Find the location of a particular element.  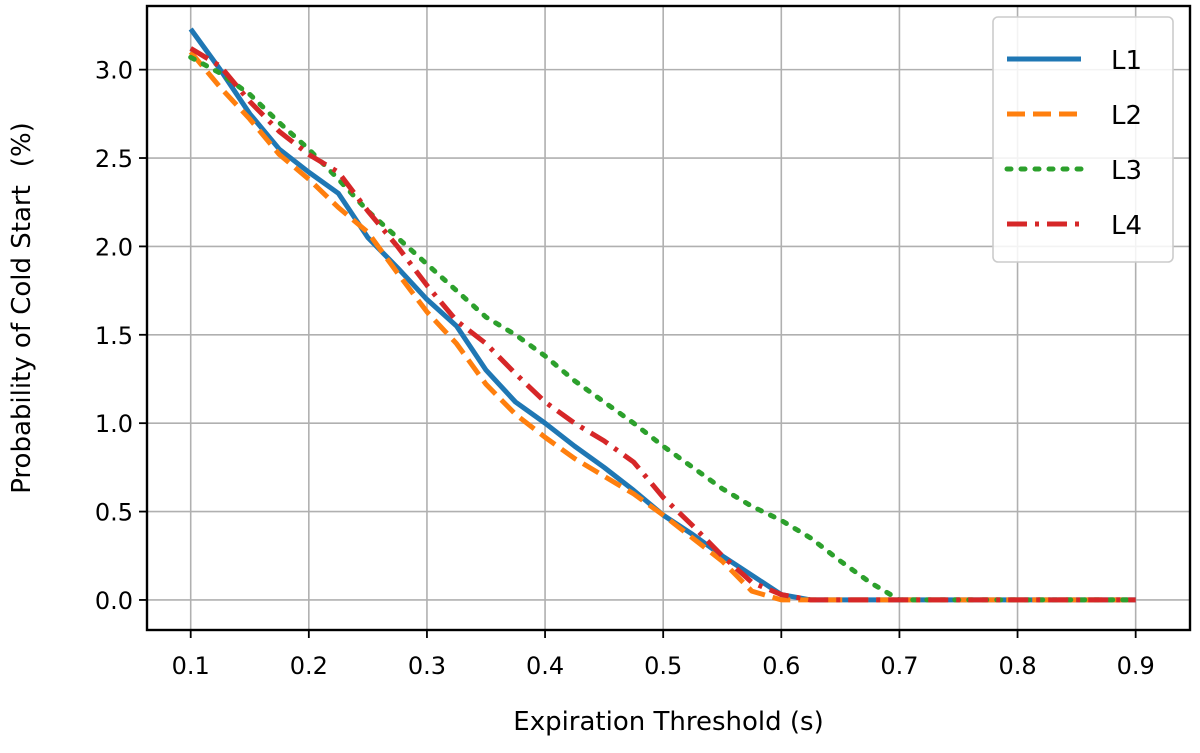

y-tick-label: 0.0 is located at coordinates (114, 601).